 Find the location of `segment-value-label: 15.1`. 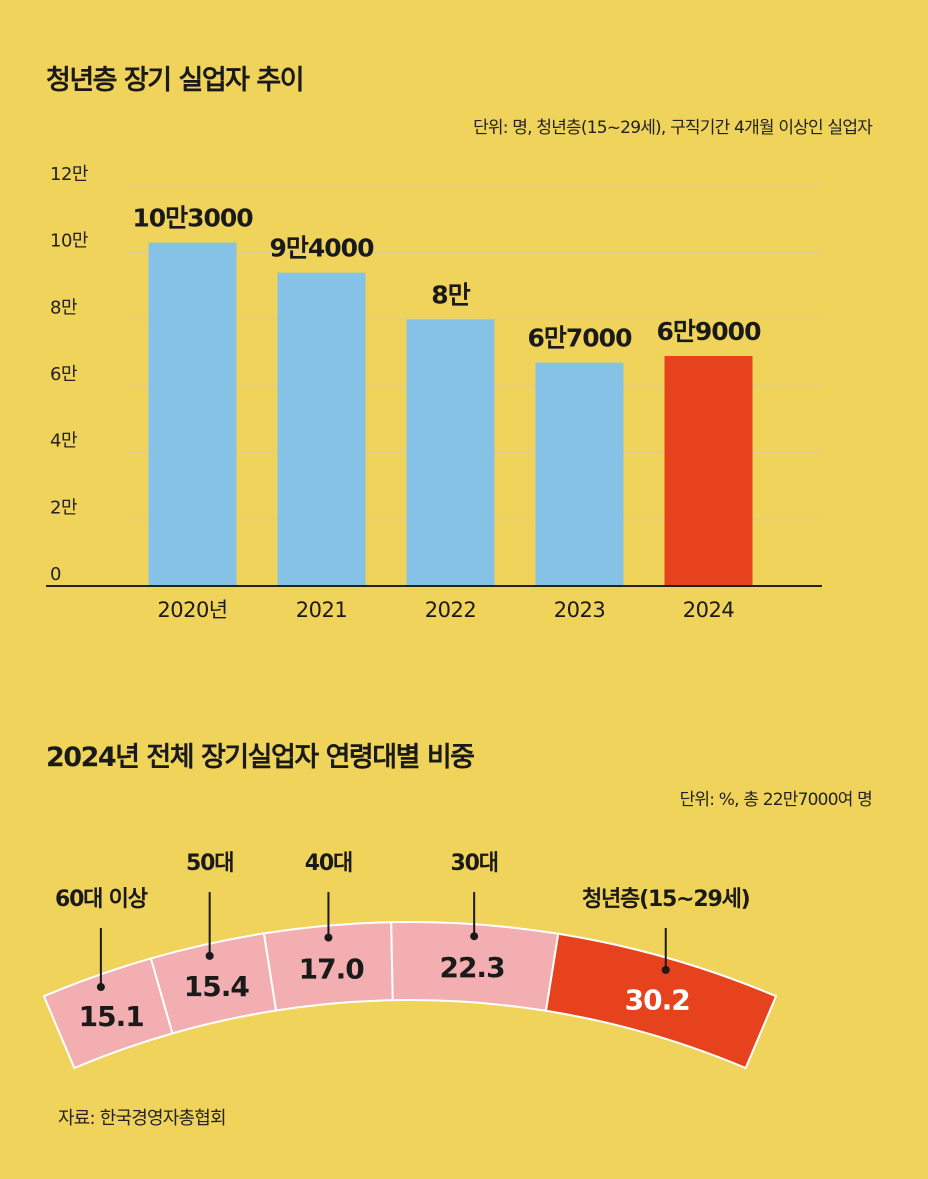

segment-value-label: 15.1 is located at coordinates (111, 1016).